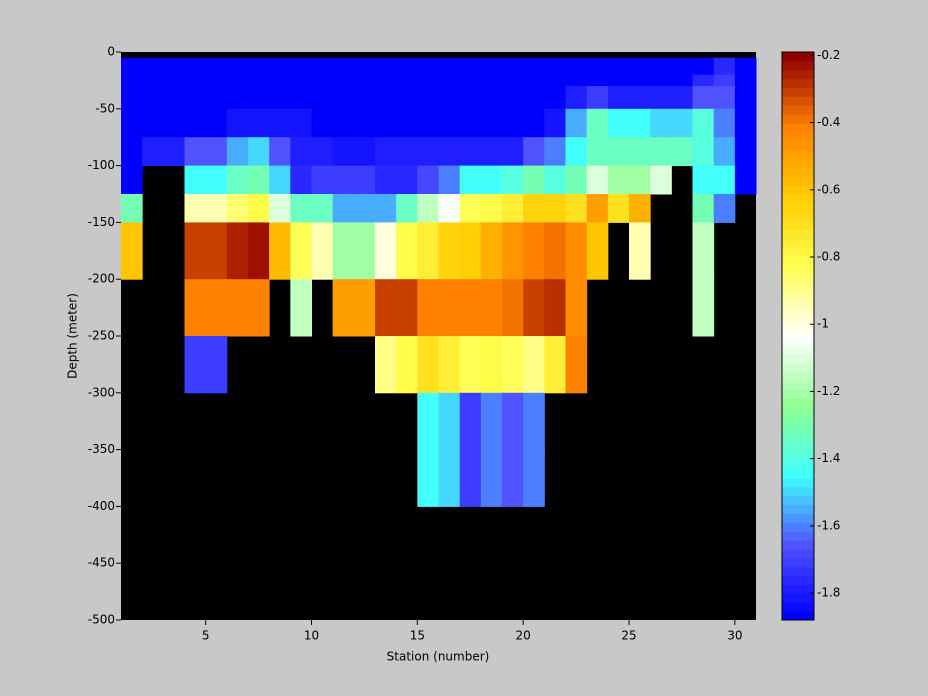  I want to click on y-tick-label: -450, so click(101, 563).